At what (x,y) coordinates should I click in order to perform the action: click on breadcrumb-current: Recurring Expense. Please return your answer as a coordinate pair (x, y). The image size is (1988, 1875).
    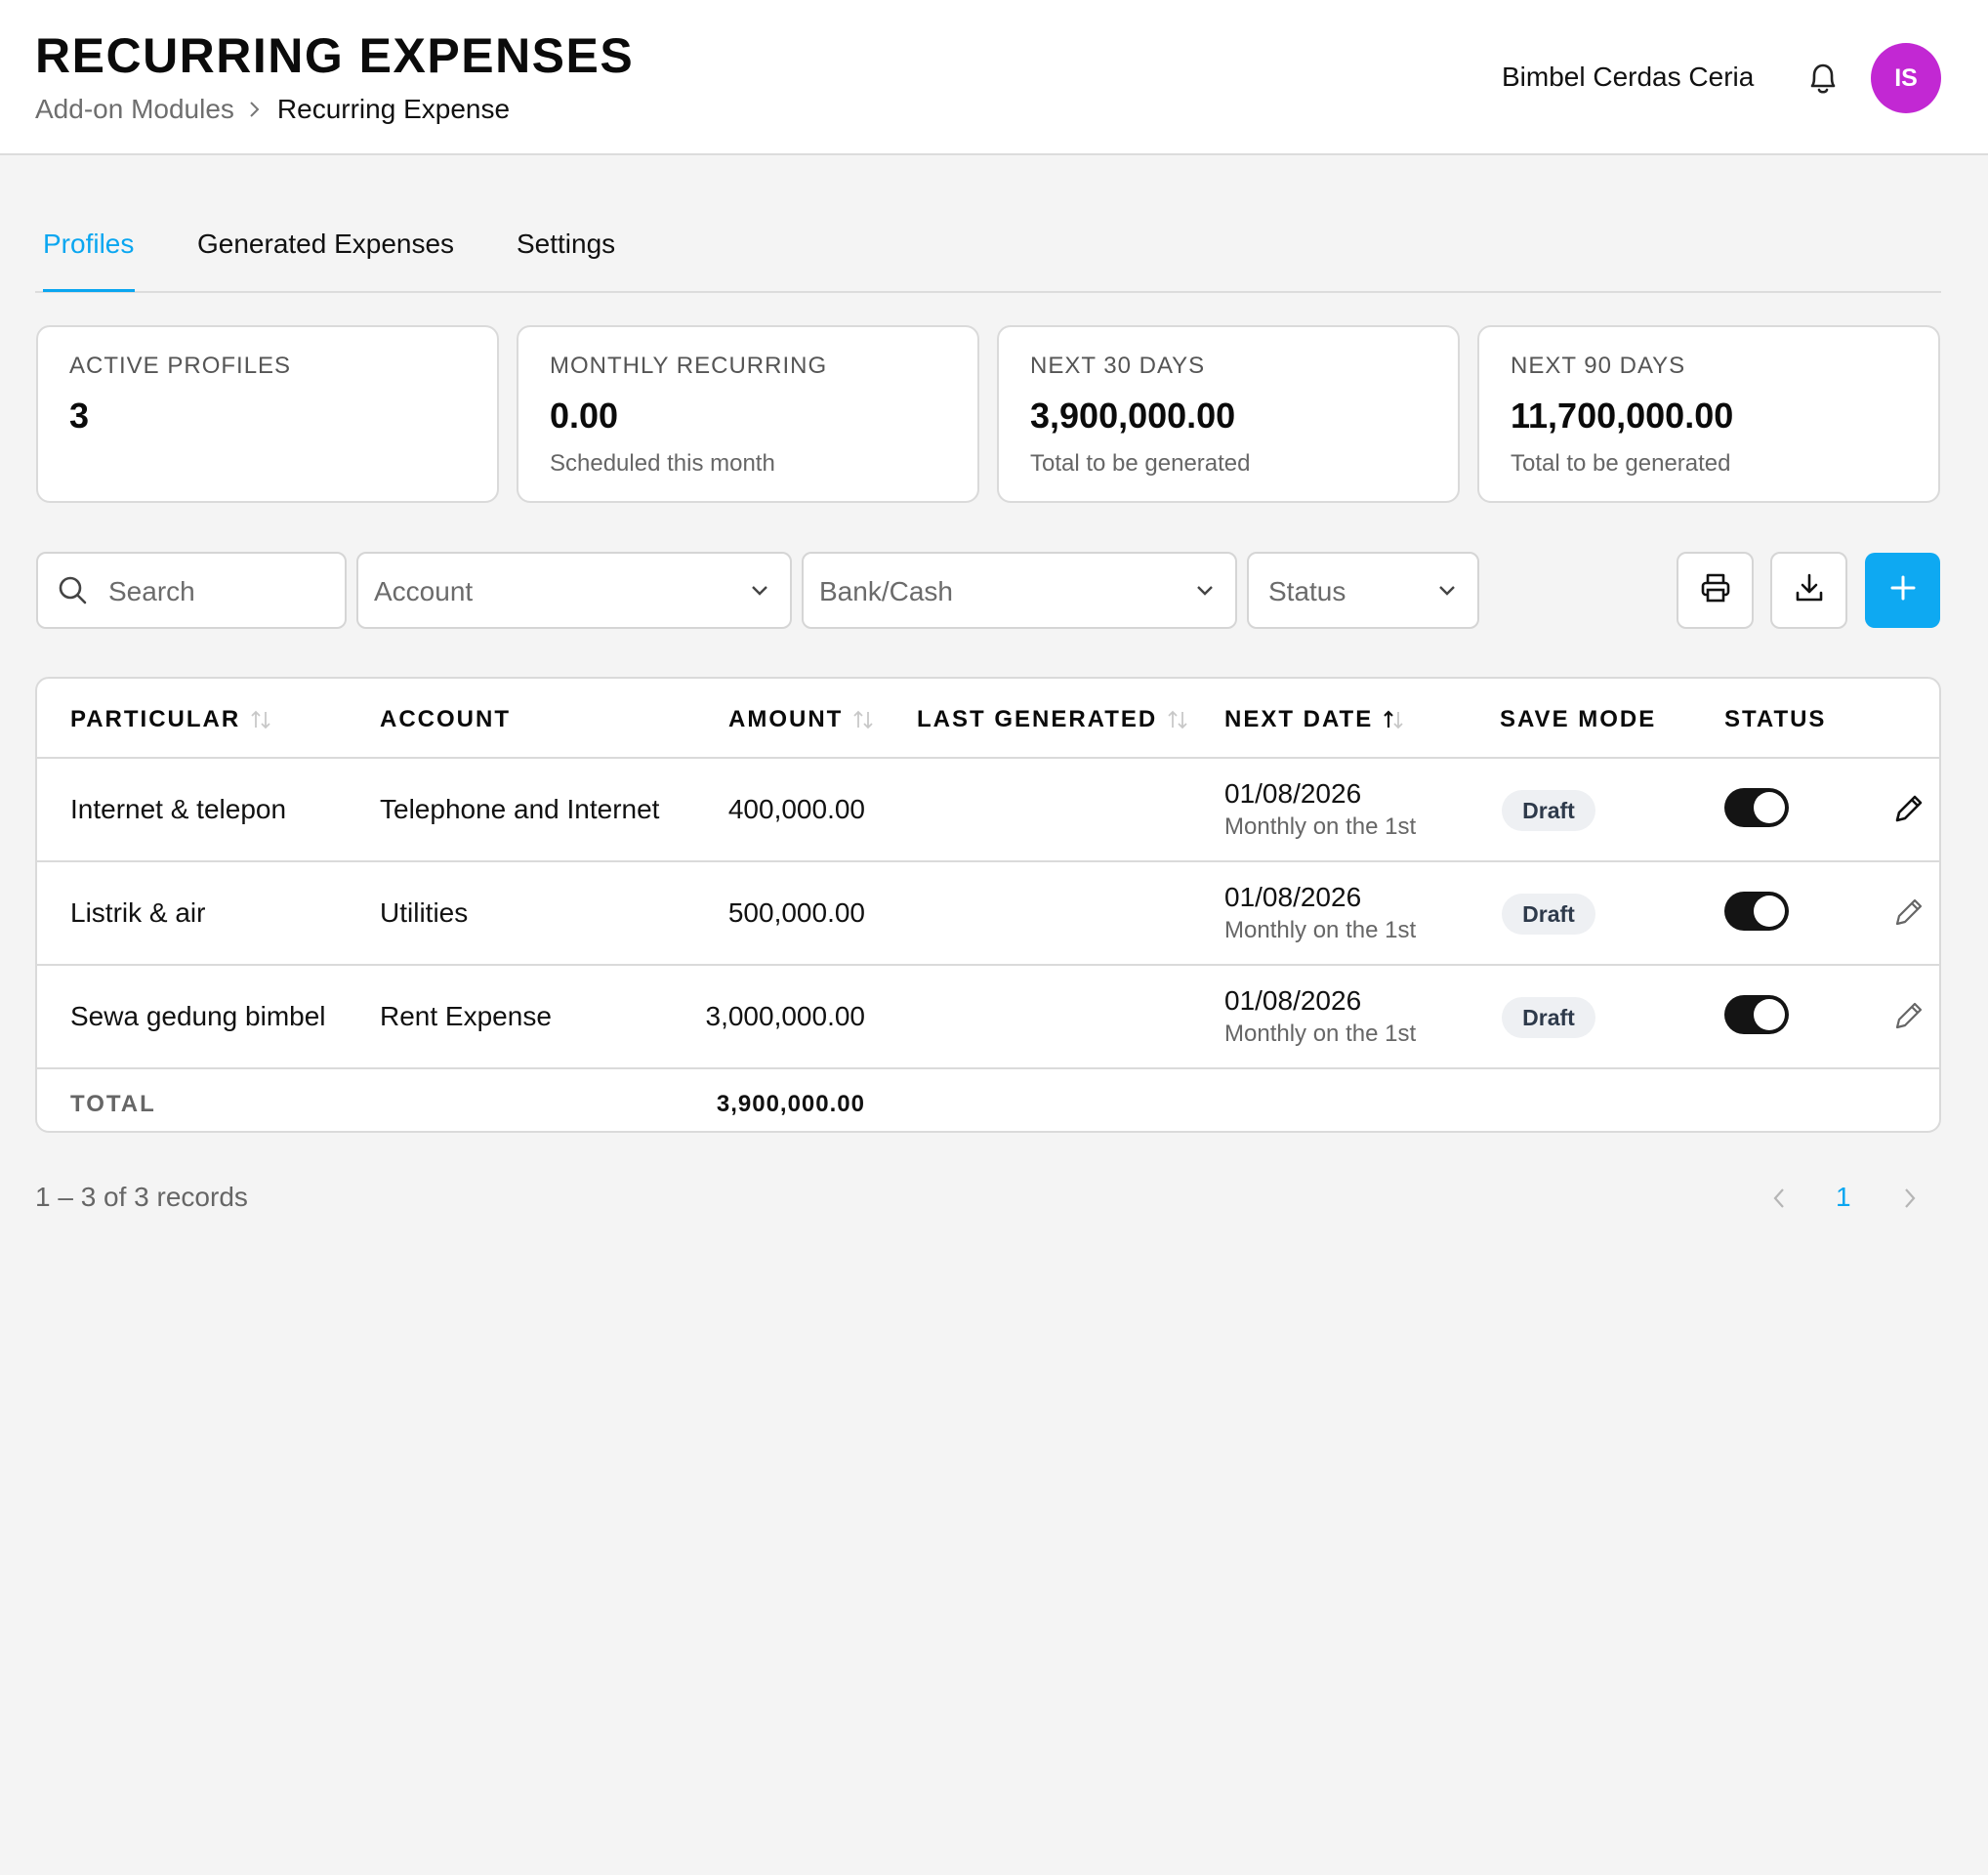
    Looking at the image, I should click on (393, 109).